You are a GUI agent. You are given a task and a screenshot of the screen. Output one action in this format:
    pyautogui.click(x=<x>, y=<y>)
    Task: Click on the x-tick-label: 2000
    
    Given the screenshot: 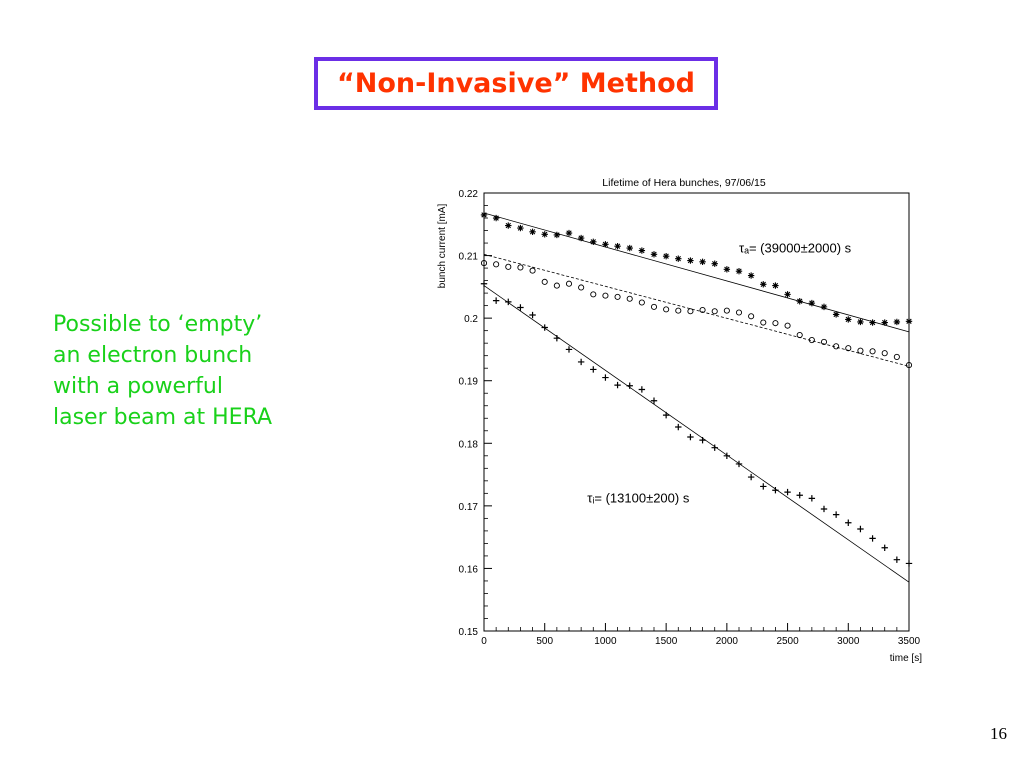 What is the action you would take?
    pyautogui.click(x=727, y=641)
    